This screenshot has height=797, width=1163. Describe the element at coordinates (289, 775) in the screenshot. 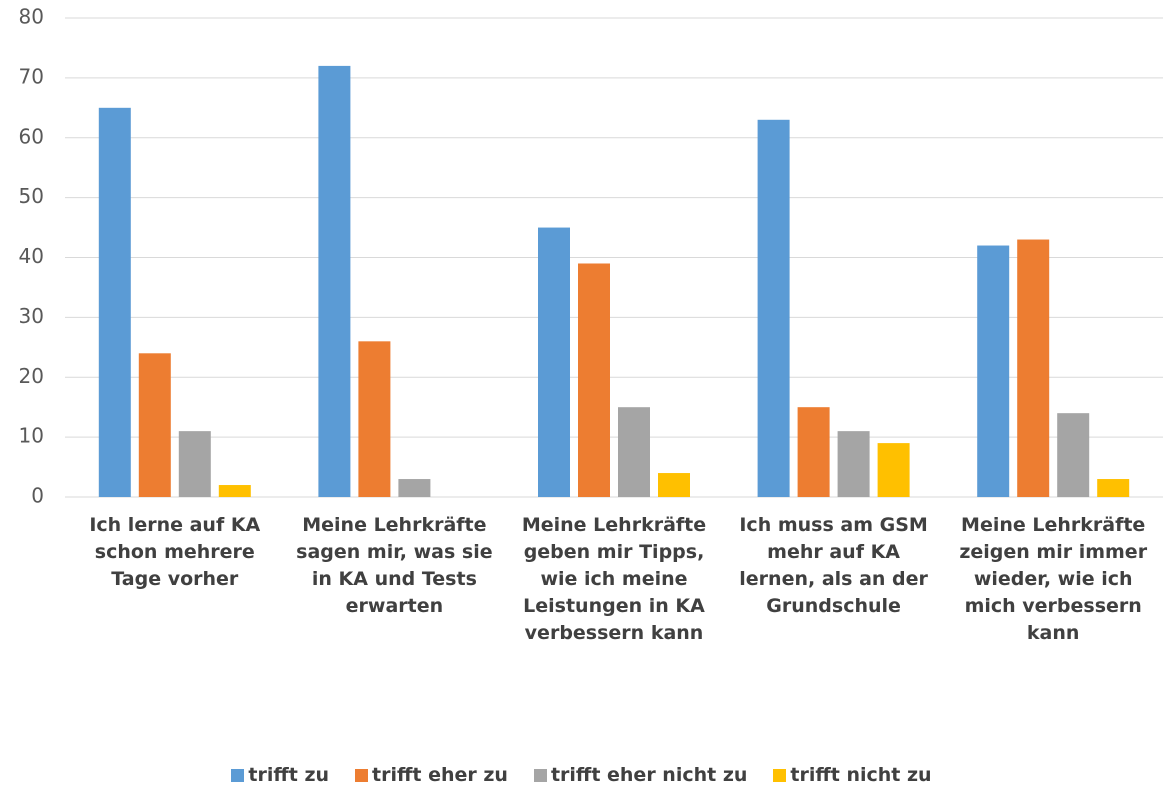

I see `legend-label: trifft zu` at that location.